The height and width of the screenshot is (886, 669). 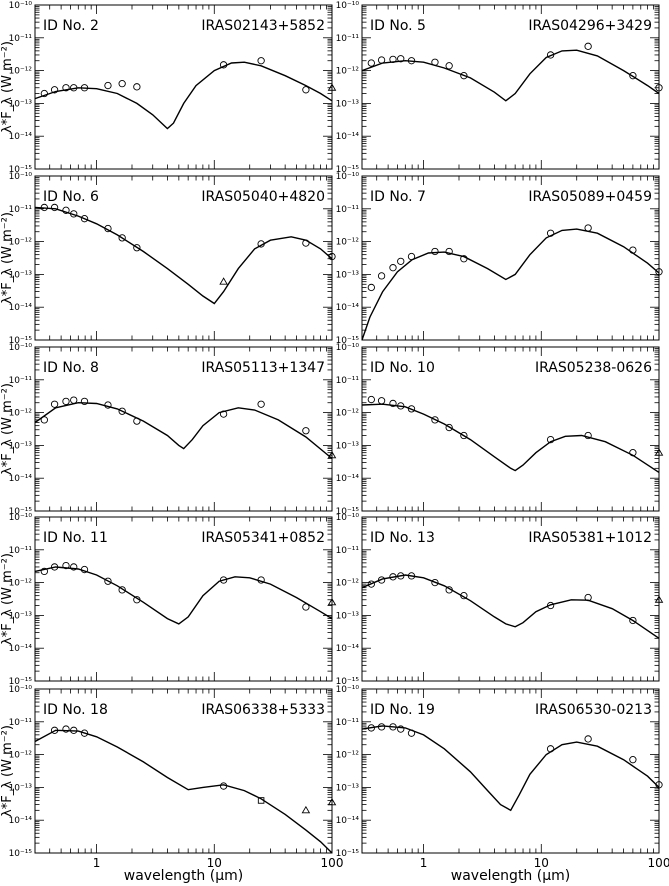 I want to click on x-axis-label: wavelength (μm), so click(x=510, y=876).